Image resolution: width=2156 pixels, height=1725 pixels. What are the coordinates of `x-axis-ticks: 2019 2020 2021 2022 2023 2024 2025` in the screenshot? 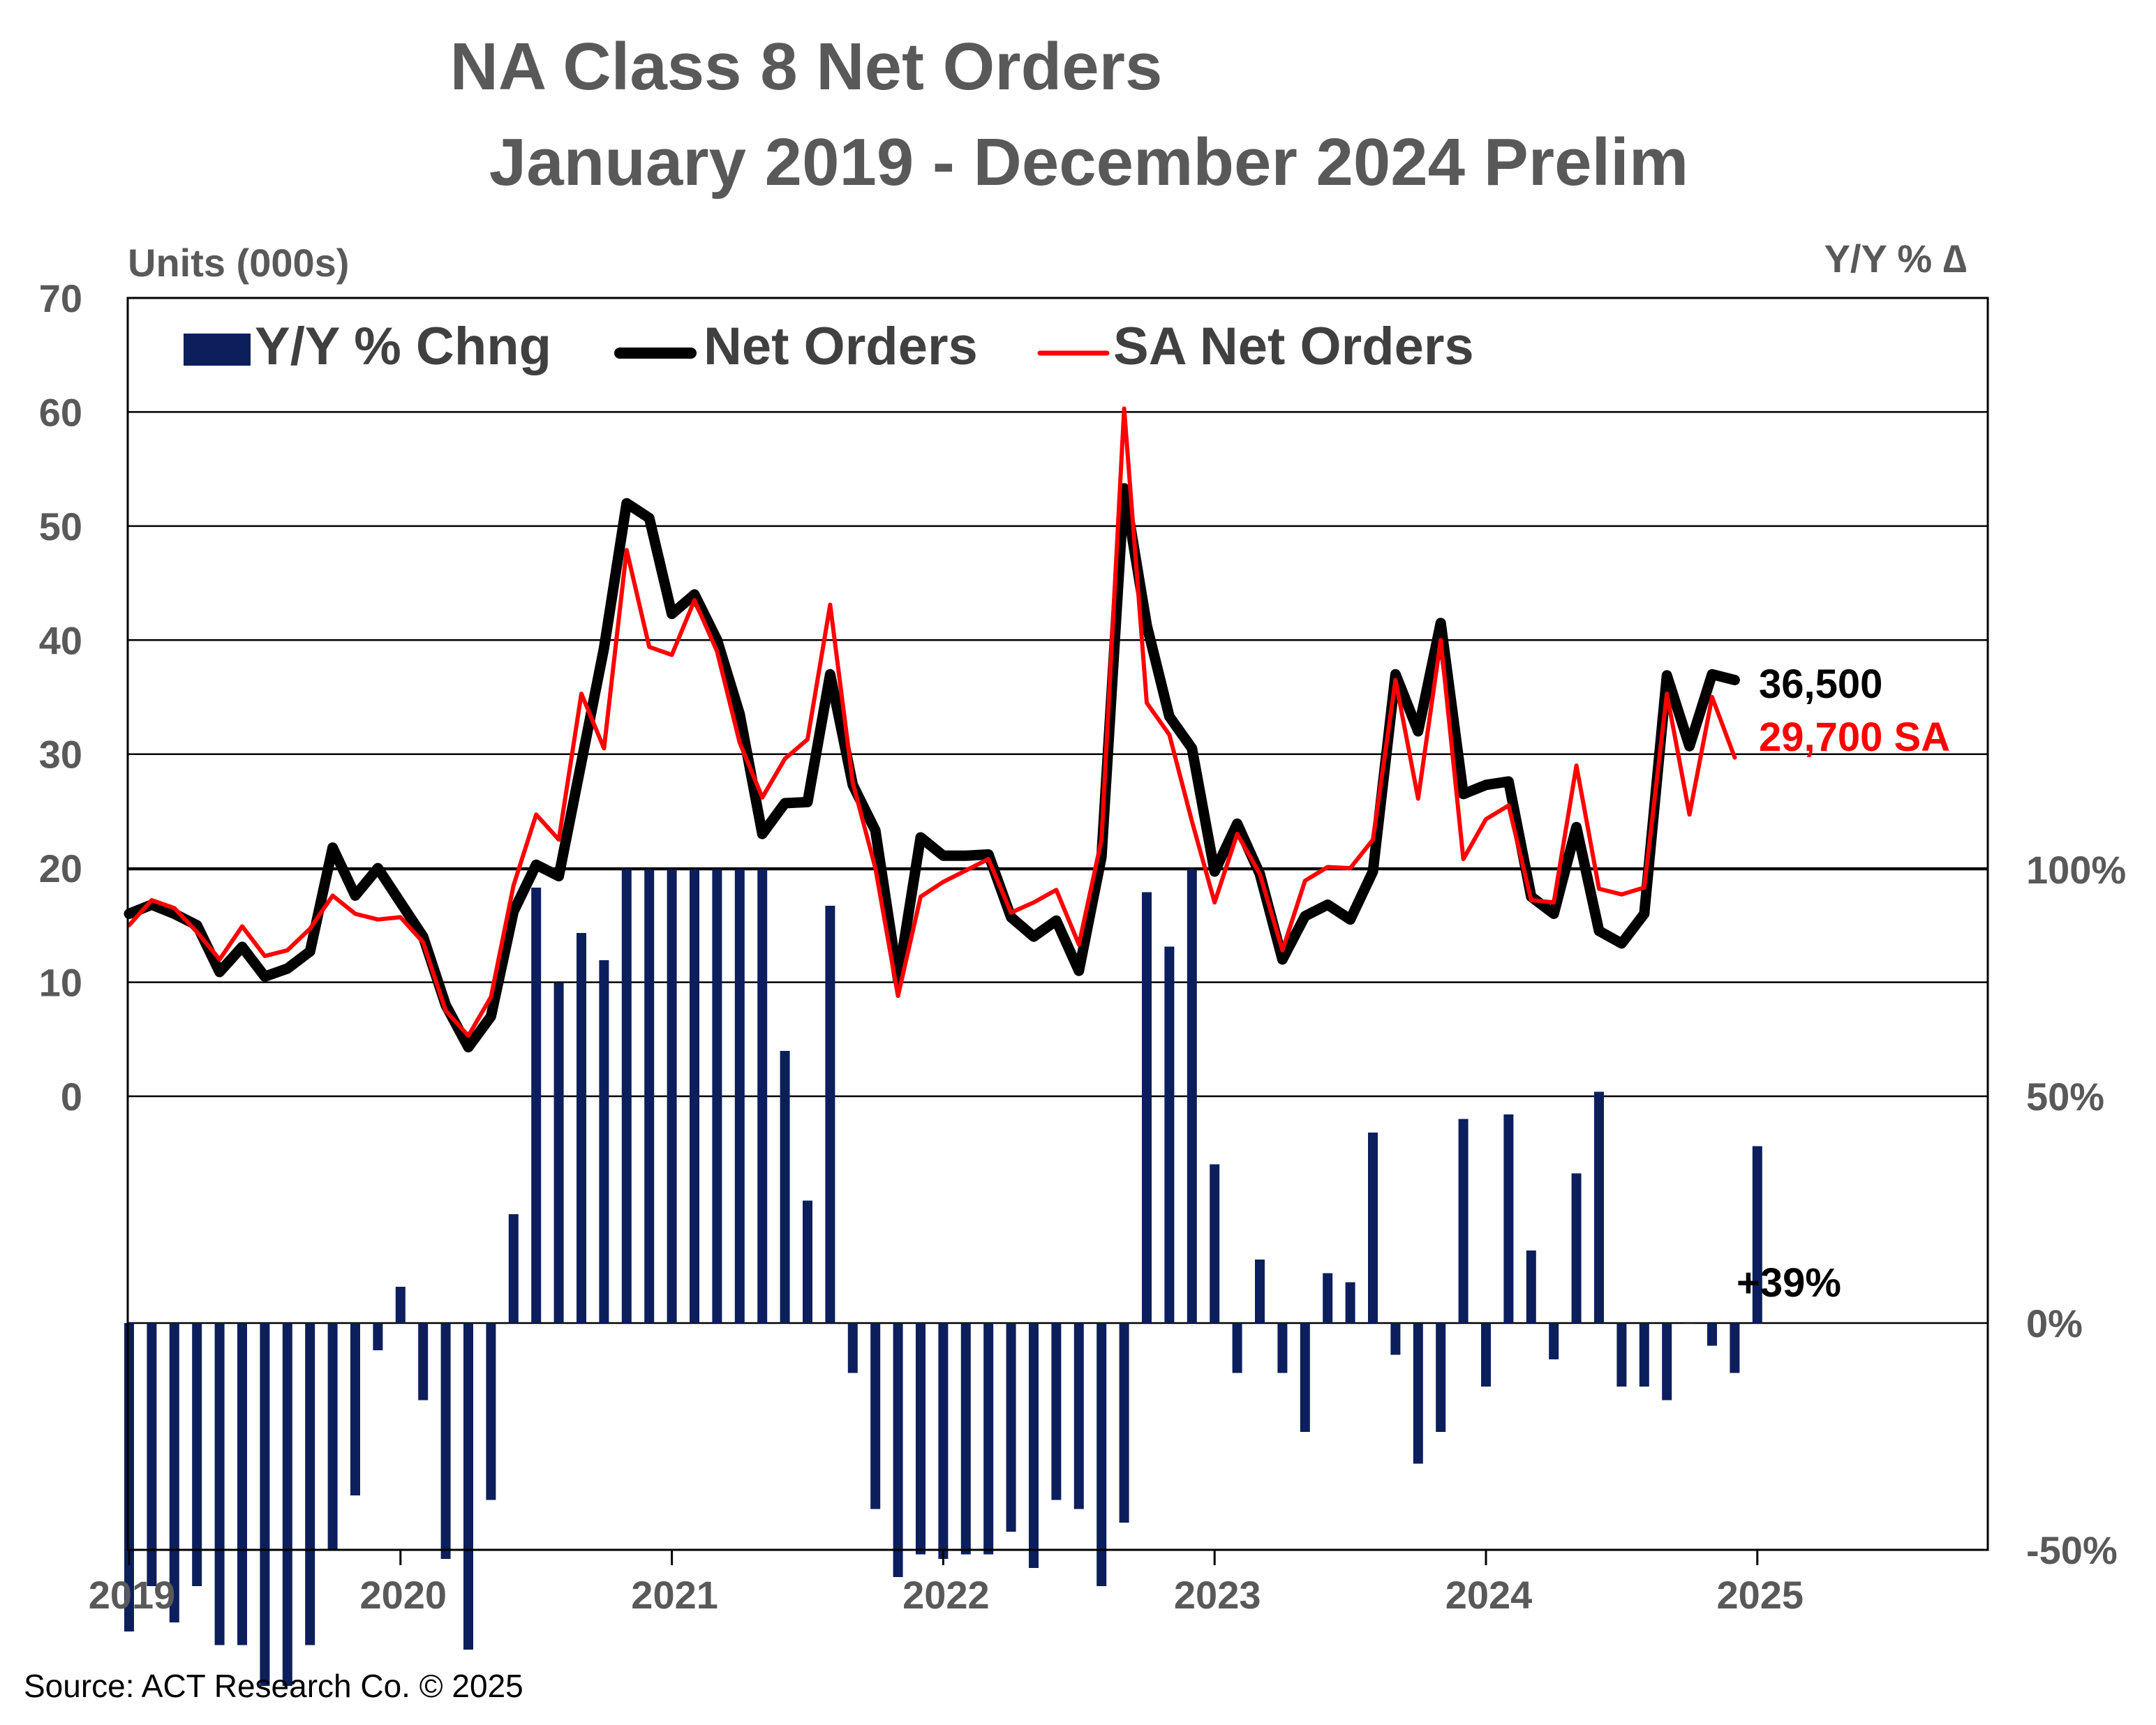 It's located at (946, 1583).